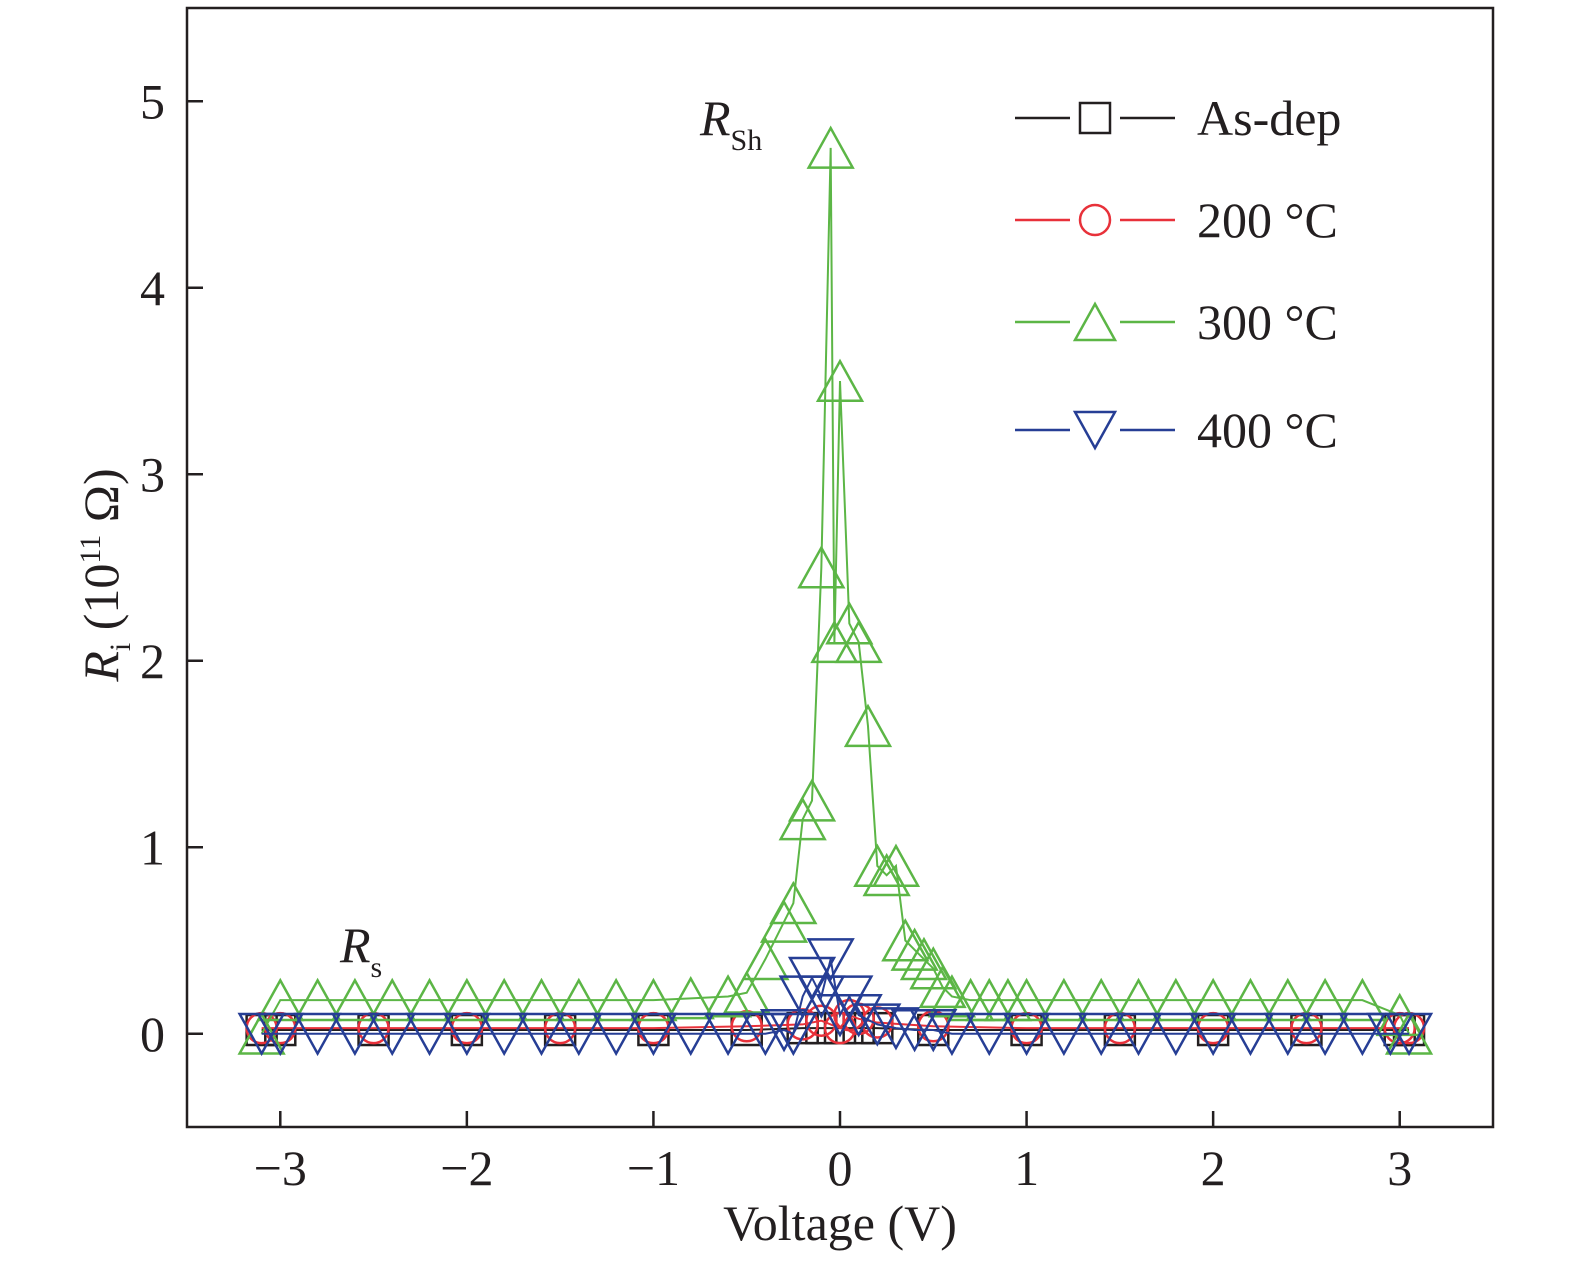 The image size is (1575, 1271). Describe the element at coordinates (1026, 1168) in the screenshot. I see `x-tick-label: 1` at that location.